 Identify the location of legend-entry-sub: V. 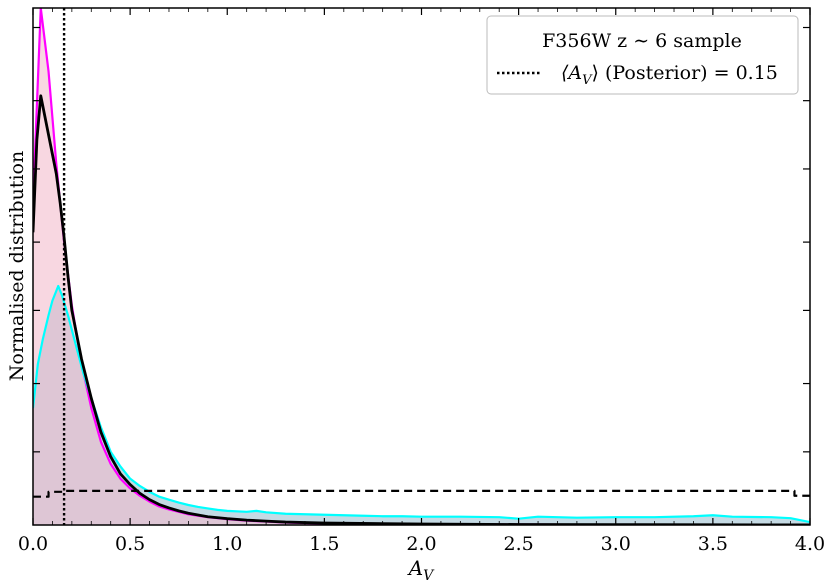
(587, 80).